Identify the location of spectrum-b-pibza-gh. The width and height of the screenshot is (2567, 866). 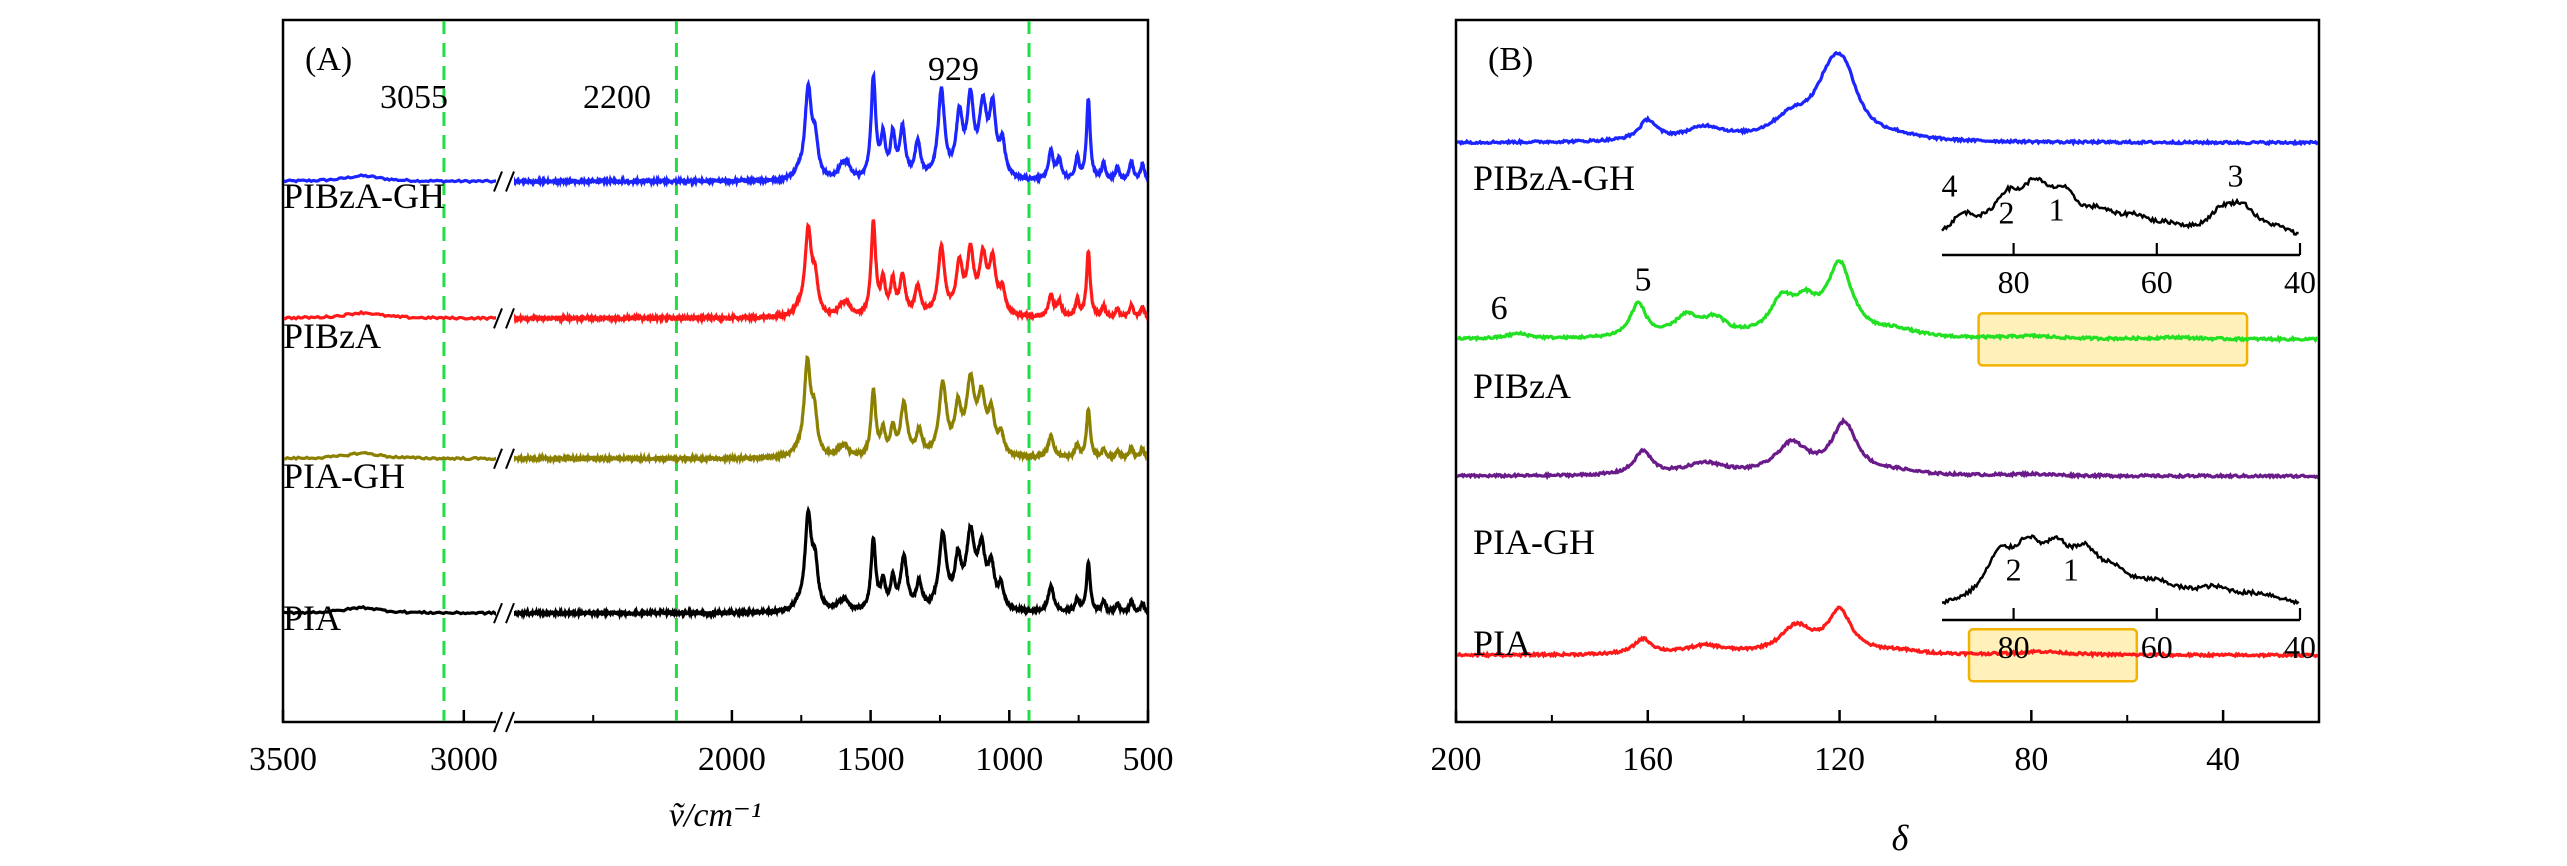
(1887, 98).